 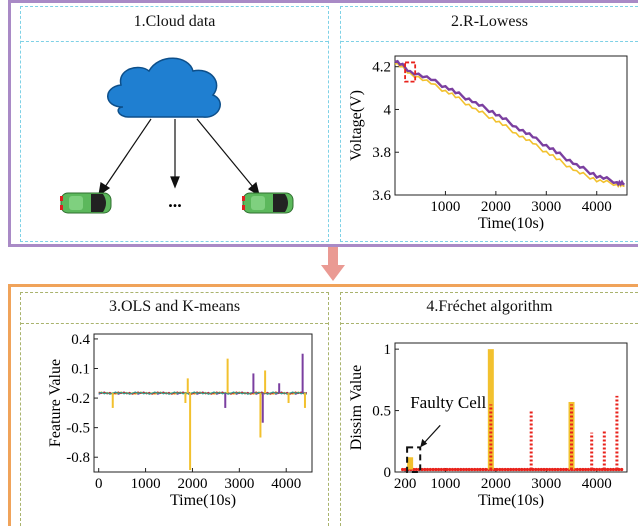 I want to click on y-tick-label: 0.1, so click(x=80, y=370).